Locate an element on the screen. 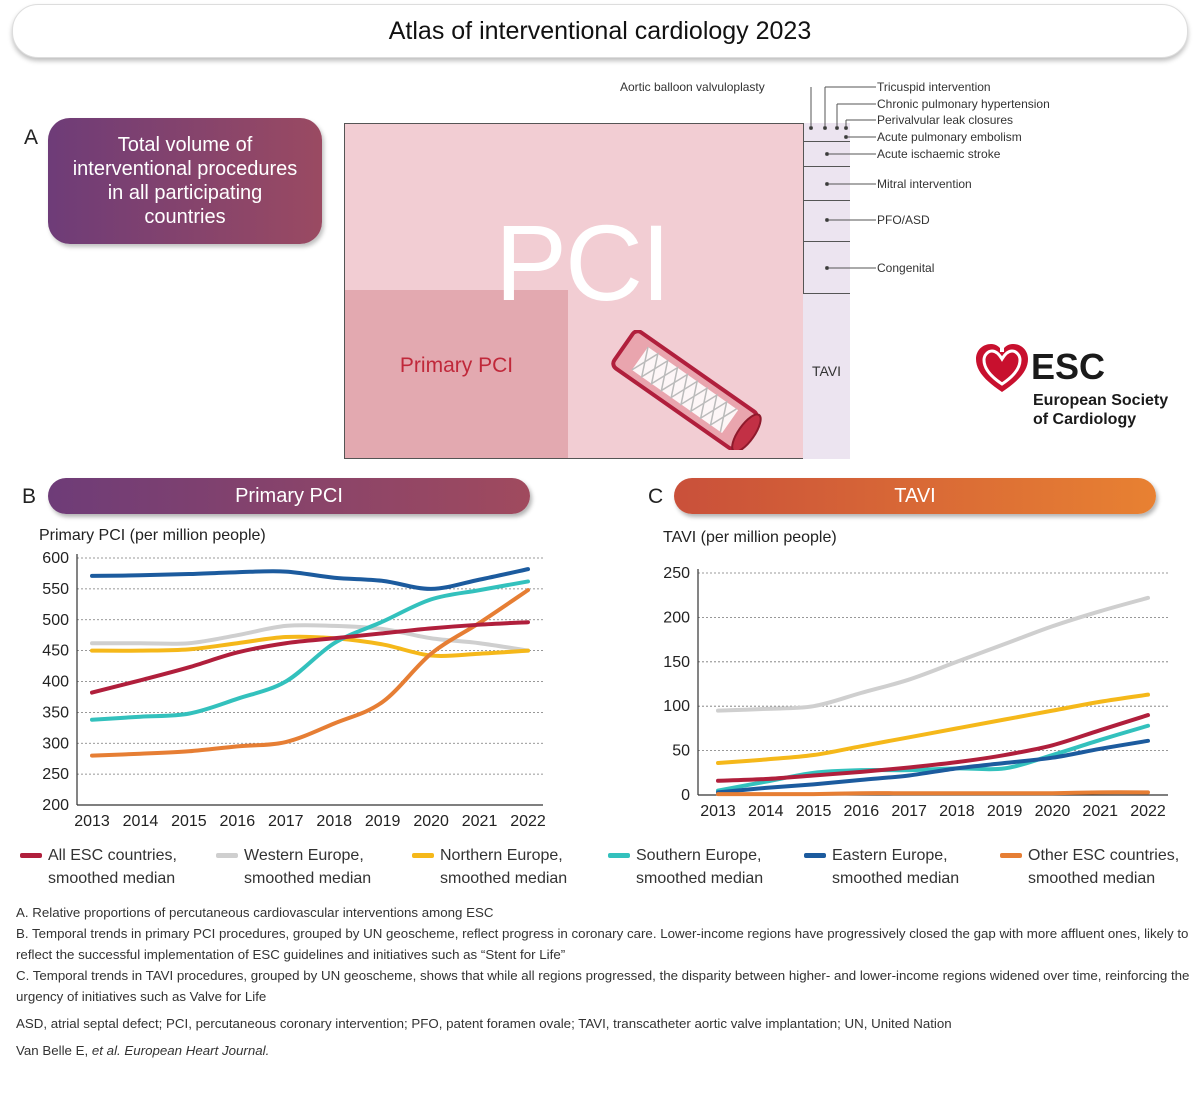 The image size is (1200, 1112). panel-b-letter: B is located at coordinates (29, 496).